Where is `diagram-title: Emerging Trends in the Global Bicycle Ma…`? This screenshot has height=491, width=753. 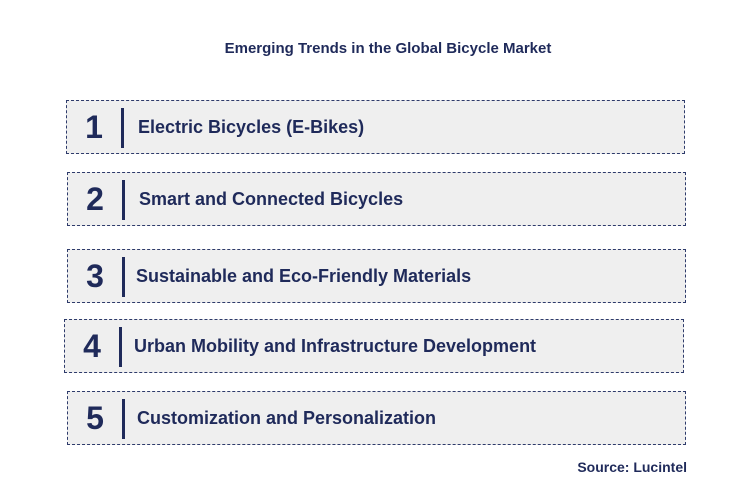 diagram-title: Emerging Trends in the Global Bicycle Ma… is located at coordinates (388, 48).